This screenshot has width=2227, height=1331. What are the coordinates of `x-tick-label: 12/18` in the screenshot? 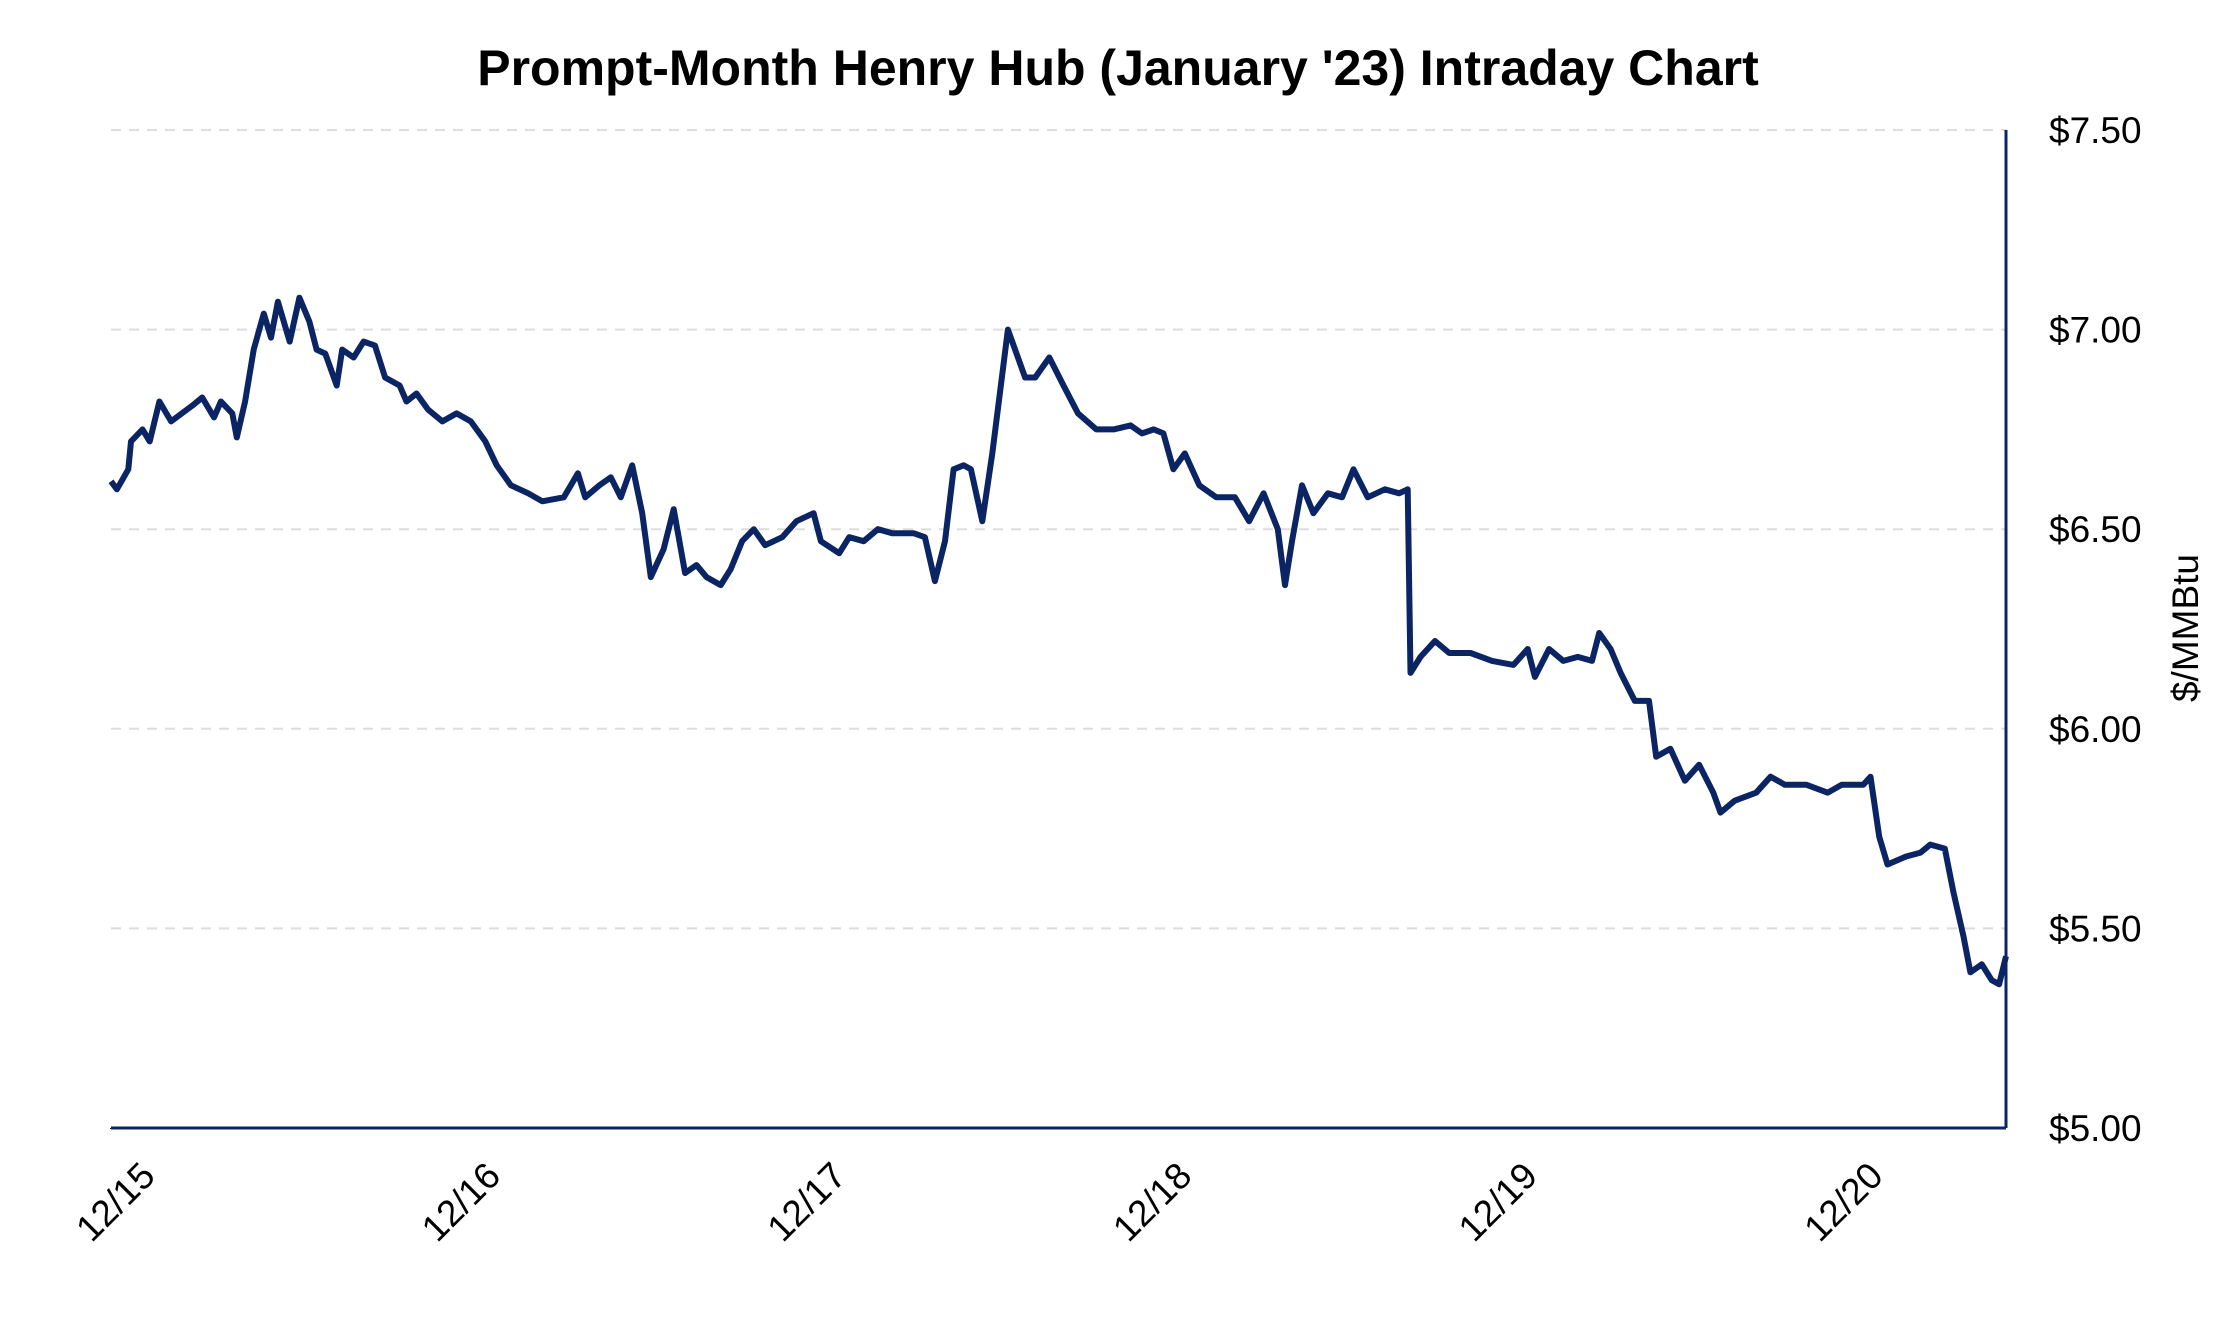 It's located at (1152, 1202).